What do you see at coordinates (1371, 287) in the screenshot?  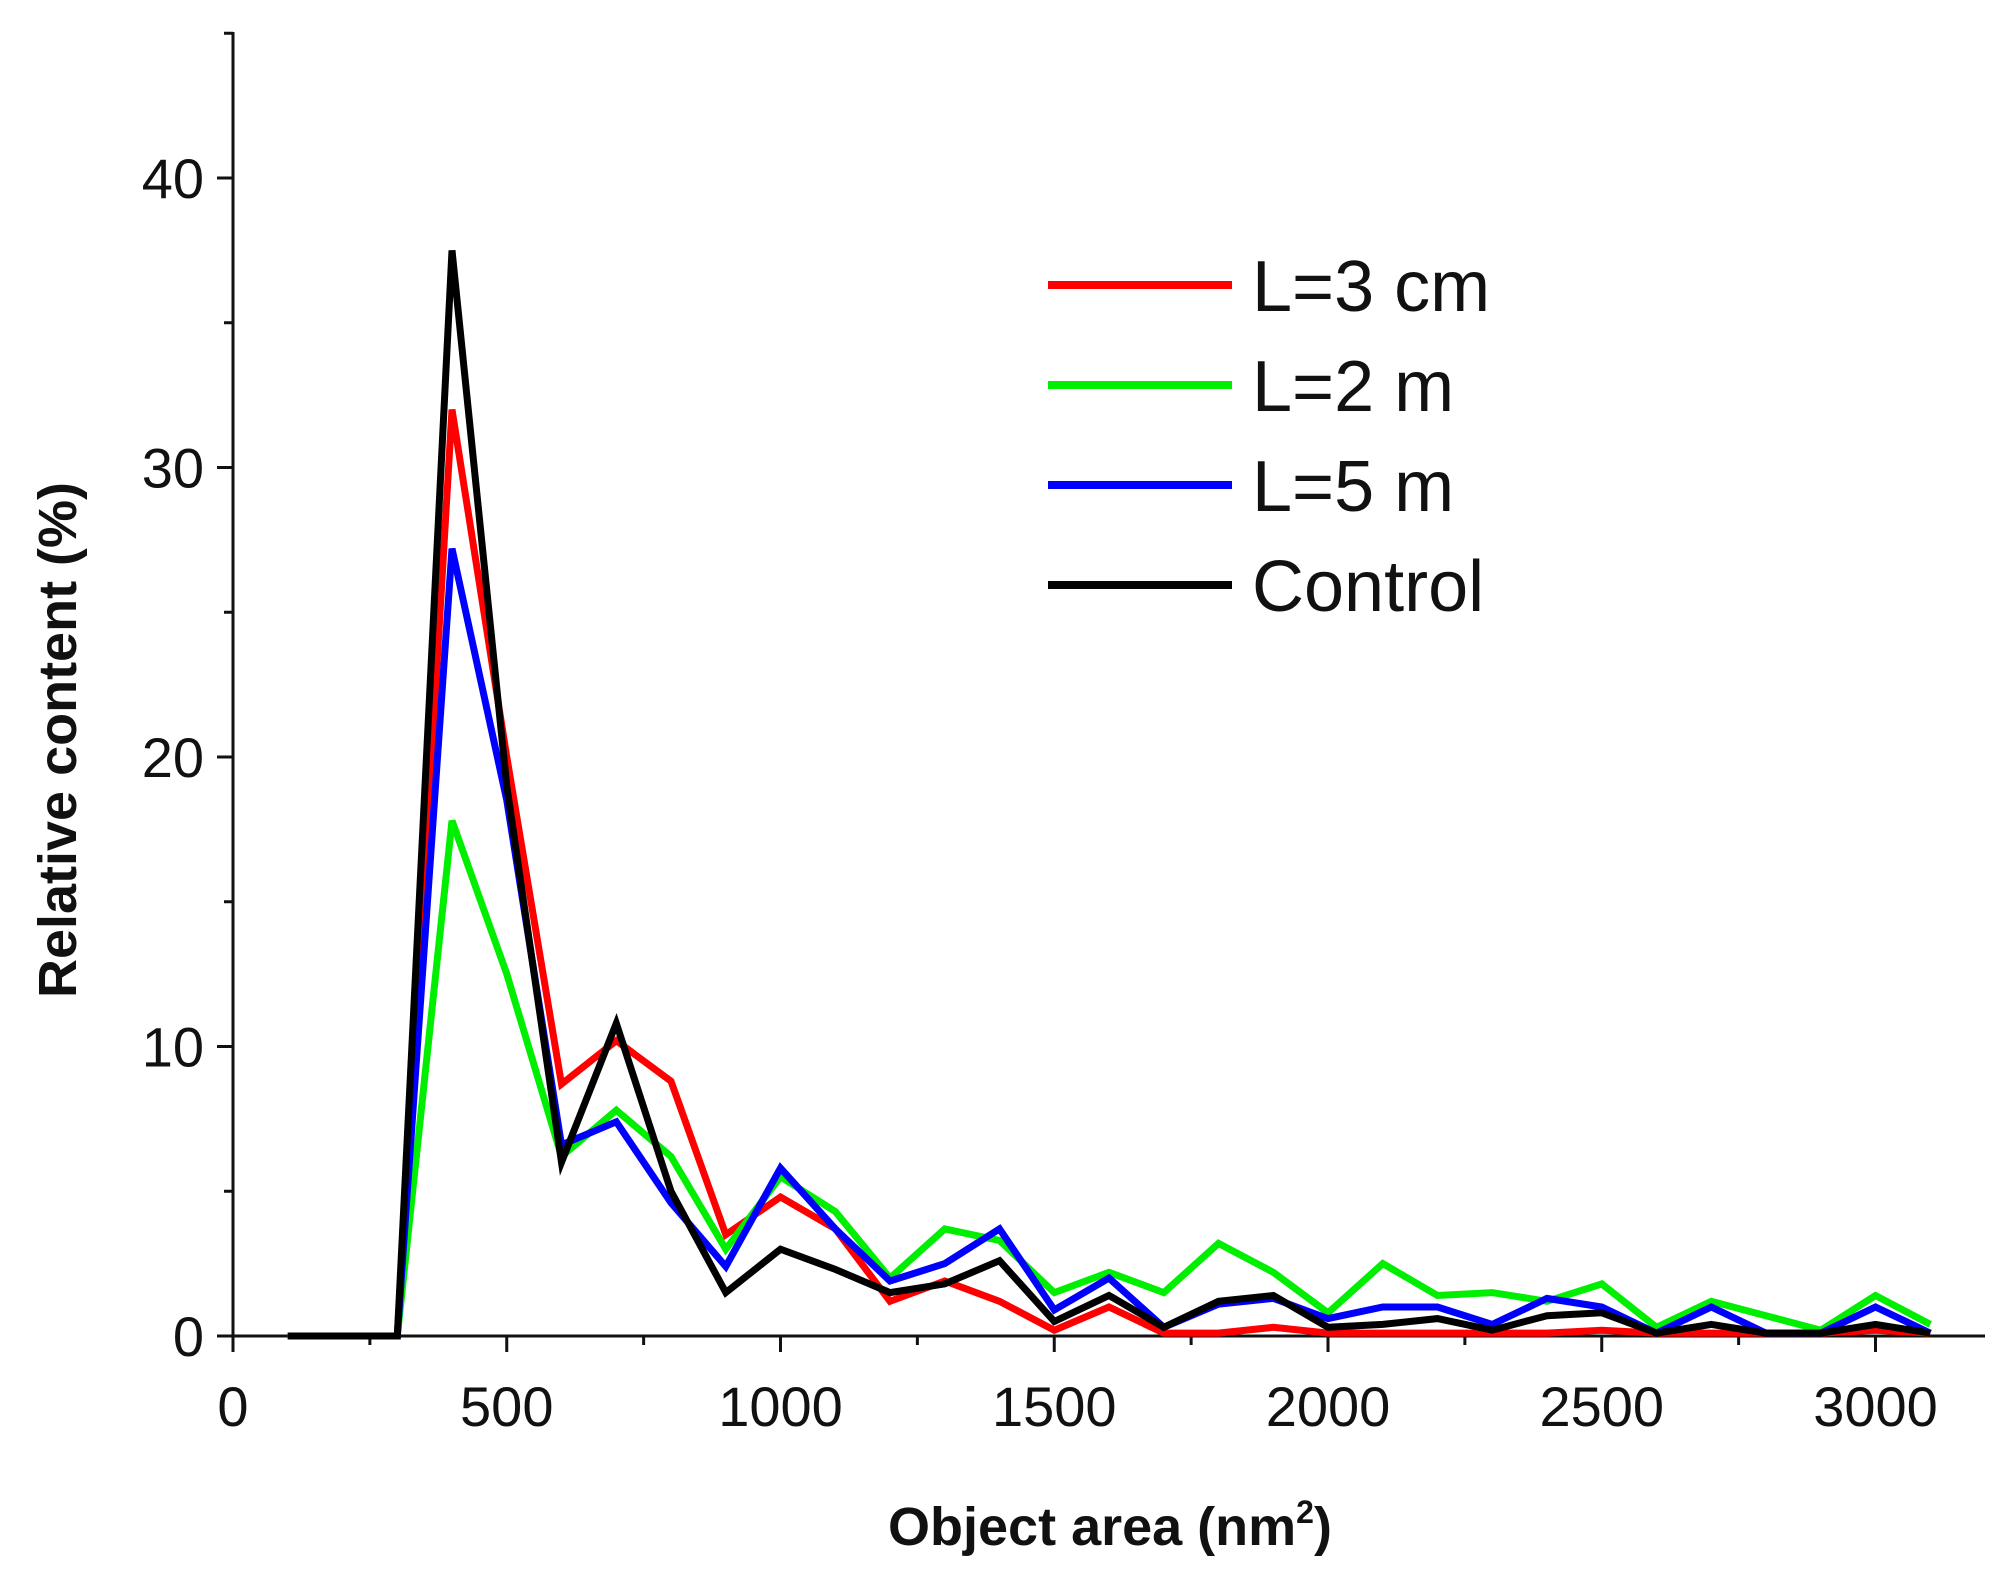 I see `legend-label-l-3-cm: L=3 cm` at bounding box center [1371, 287].